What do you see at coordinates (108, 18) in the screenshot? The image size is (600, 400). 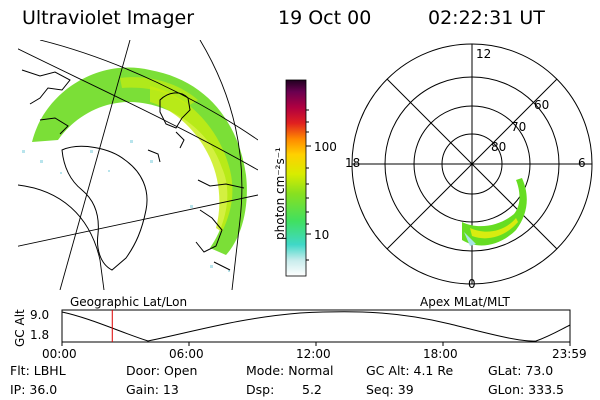 I see `instrument-title: Ultraviolet Imager` at bounding box center [108, 18].